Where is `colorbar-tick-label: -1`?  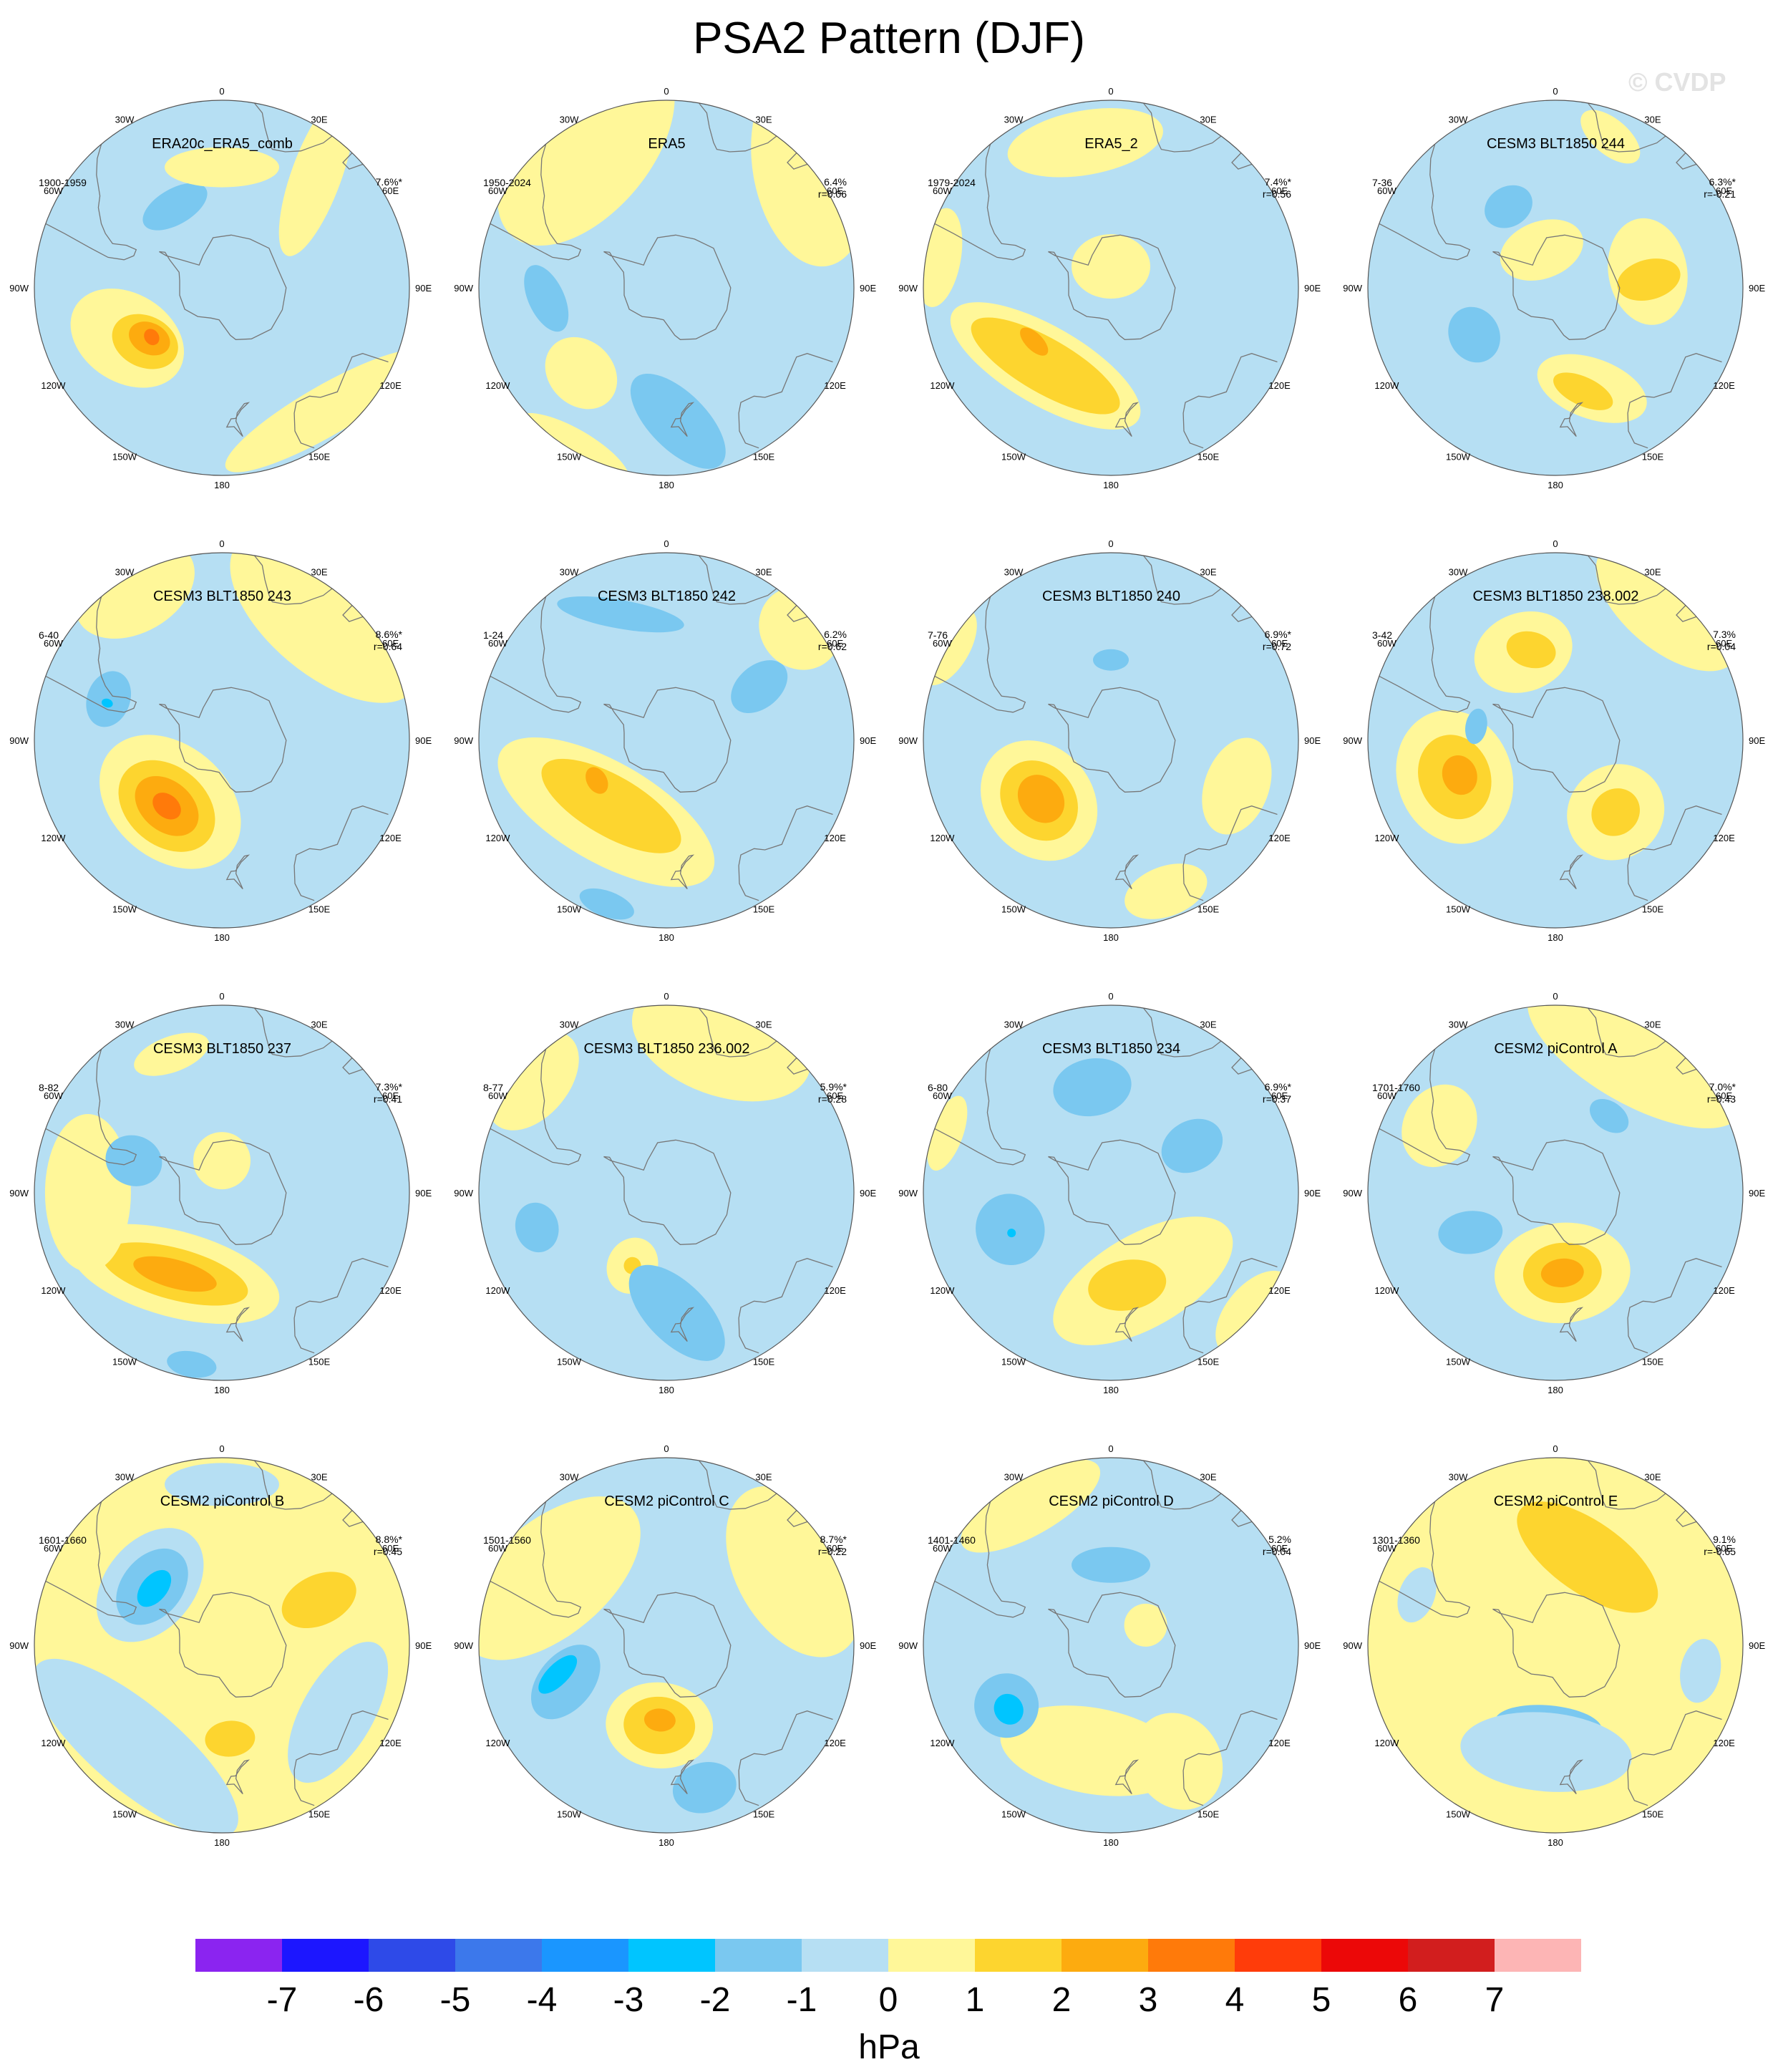 colorbar-tick-label: -1 is located at coordinates (801, 2000).